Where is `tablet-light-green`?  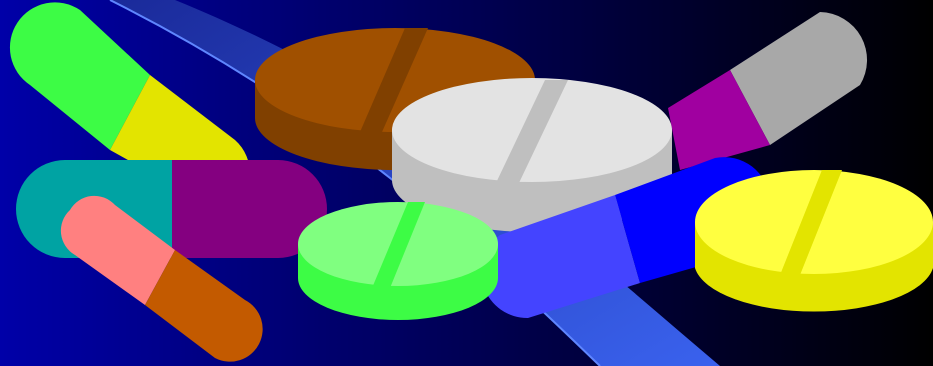
tablet-light-green is located at coordinates (398, 261).